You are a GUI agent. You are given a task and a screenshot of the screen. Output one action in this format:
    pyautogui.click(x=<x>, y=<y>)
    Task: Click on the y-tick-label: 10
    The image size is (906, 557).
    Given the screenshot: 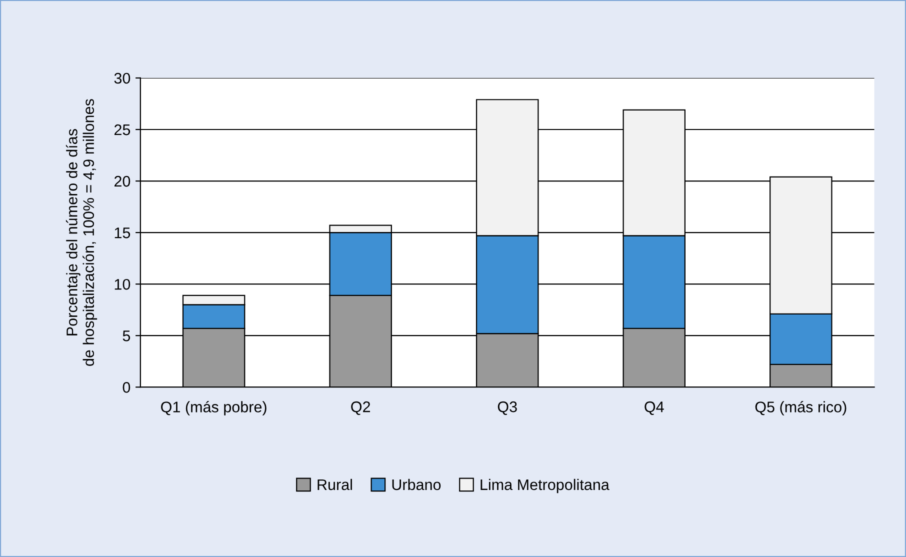 What is the action you would take?
    pyautogui.click(x=122, y=284)
    